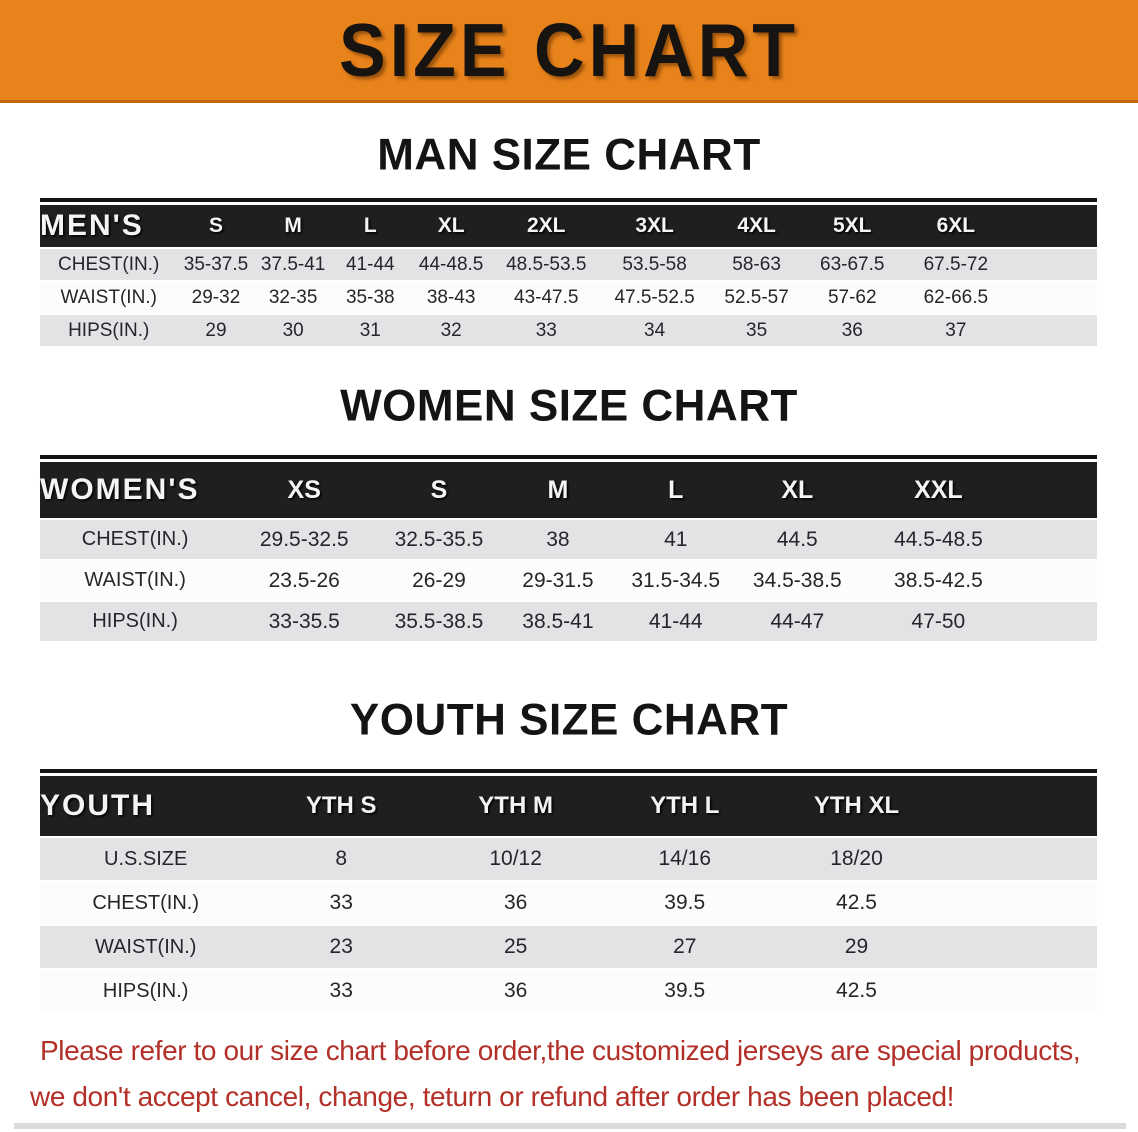 The height and width of the screenshot is (1132, 1138). I want to click on size-value: 23, so click(341, 947).